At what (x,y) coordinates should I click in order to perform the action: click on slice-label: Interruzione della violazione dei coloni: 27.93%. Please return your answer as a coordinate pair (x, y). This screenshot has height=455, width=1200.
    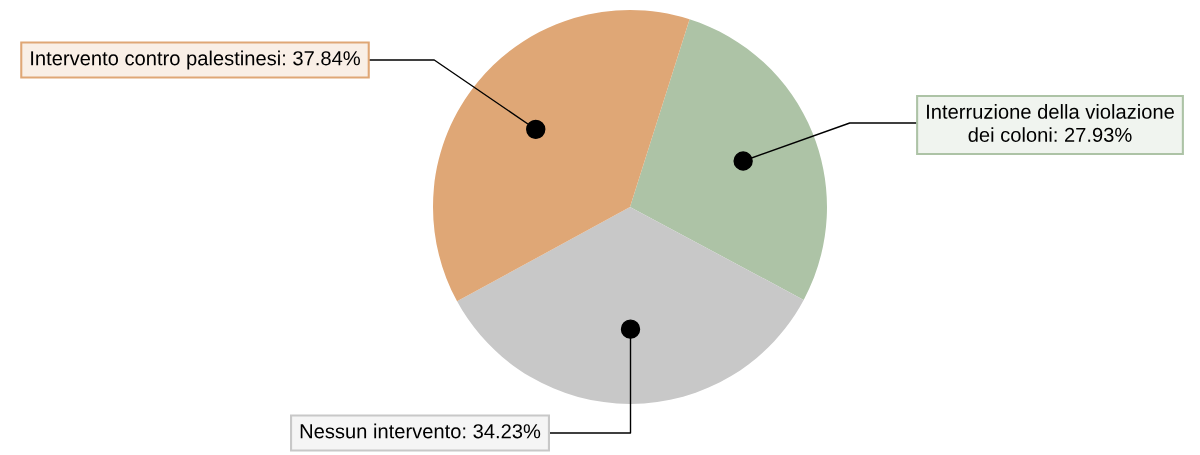
    Looking at the image, I should click on (1050, 123).